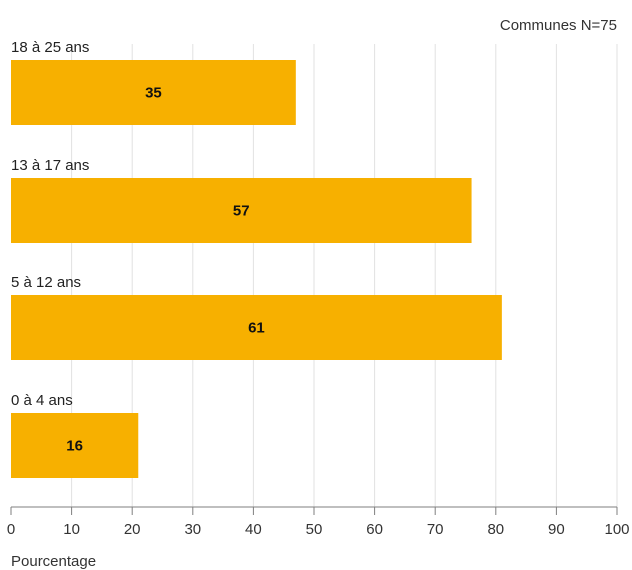  I want to click on x-axis: 0 10 20 30 40 50 60 70 80 90 100, so click(318, 522).